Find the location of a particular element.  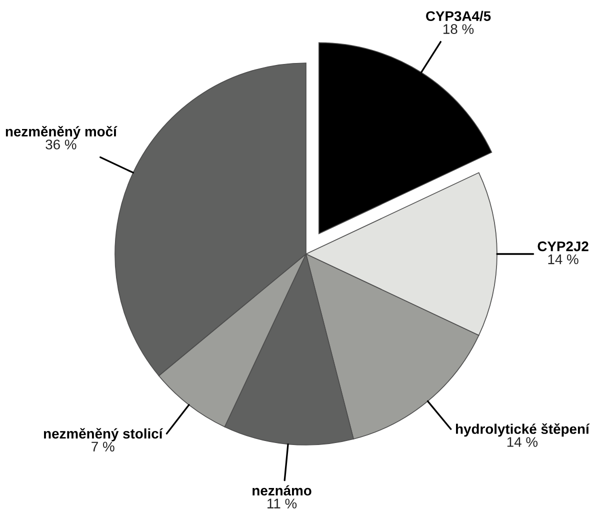

slice-label: hydrolytické štěpení is located at coordinates (523, 430).